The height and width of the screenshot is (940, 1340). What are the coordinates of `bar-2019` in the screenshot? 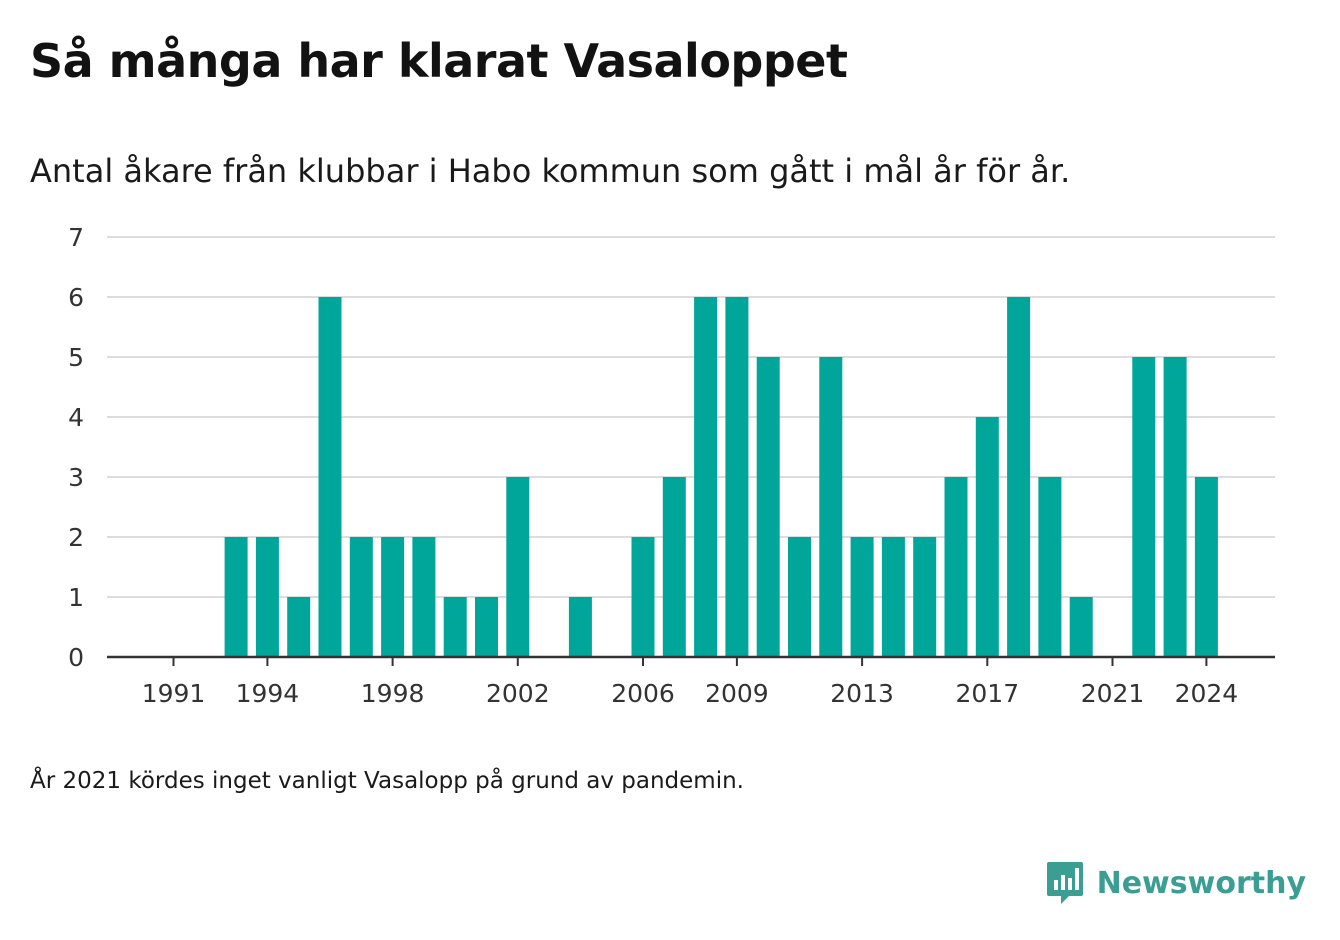 It's located at (1050, 567).